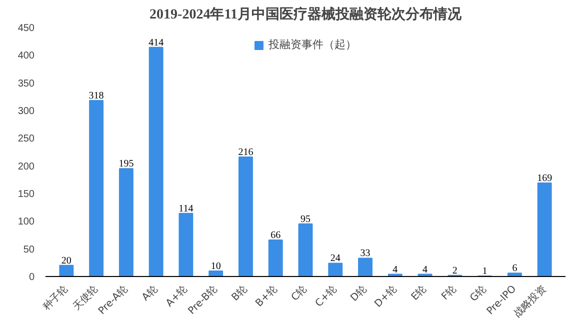 The width and height of the screenshot is (575, 326). What do you see at coordinates (96, 96) in the screenshot?
I see `data-label: 318` at bounding box center [96, 96].